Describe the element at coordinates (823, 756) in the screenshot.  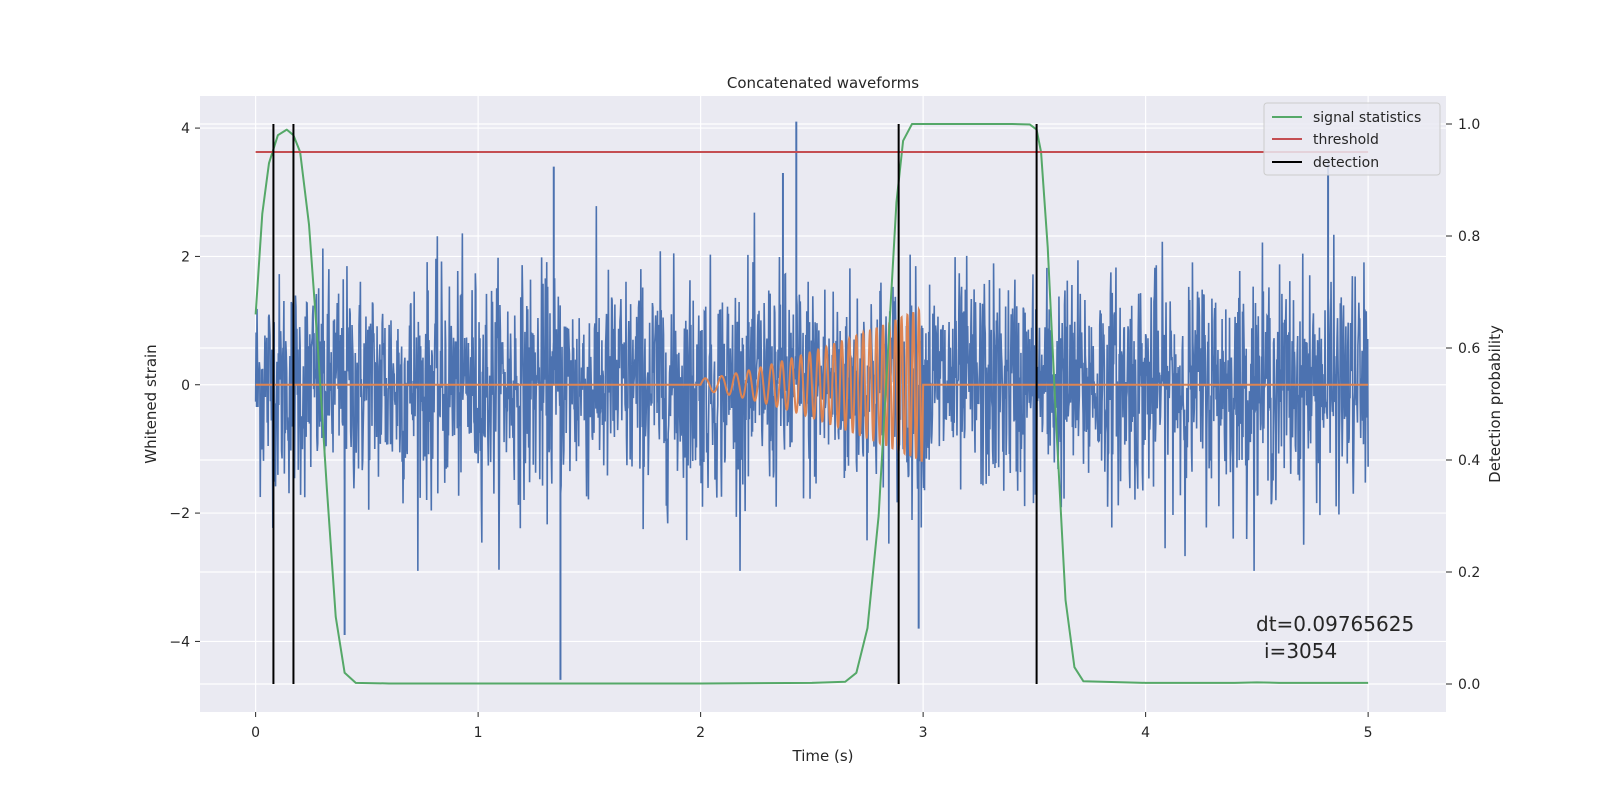
I see `x-axis-label: Time (s)` at that location.